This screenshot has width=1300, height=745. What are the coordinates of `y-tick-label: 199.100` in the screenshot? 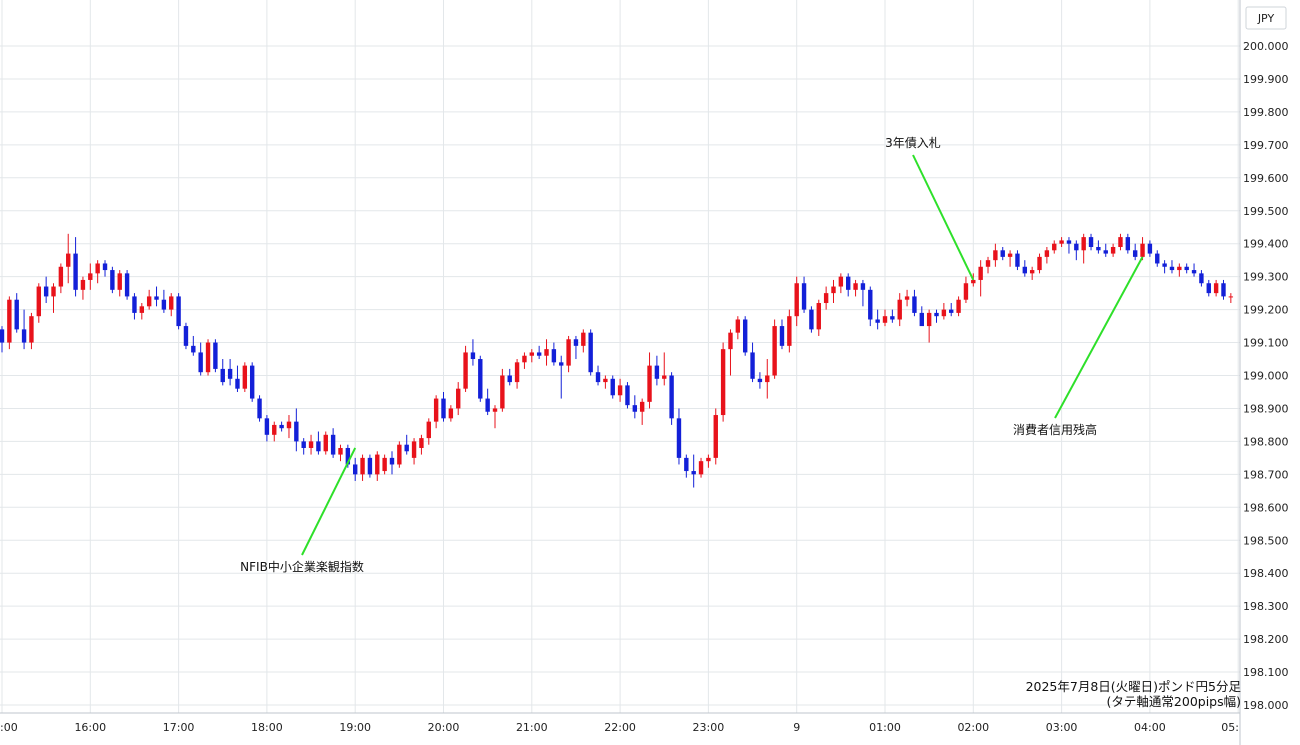 It's located at (1266, 343).